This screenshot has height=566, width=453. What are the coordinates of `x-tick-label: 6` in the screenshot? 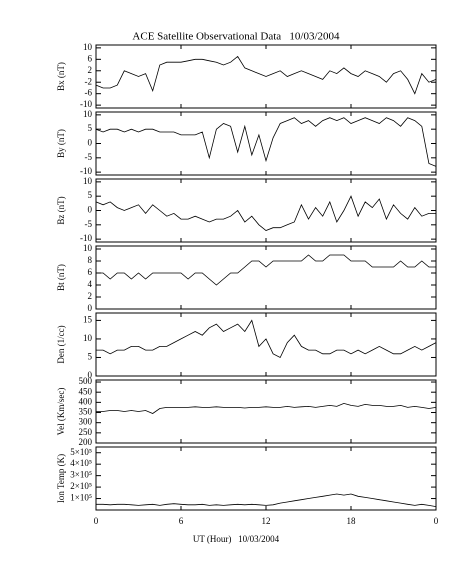 It's located at (181, 521).